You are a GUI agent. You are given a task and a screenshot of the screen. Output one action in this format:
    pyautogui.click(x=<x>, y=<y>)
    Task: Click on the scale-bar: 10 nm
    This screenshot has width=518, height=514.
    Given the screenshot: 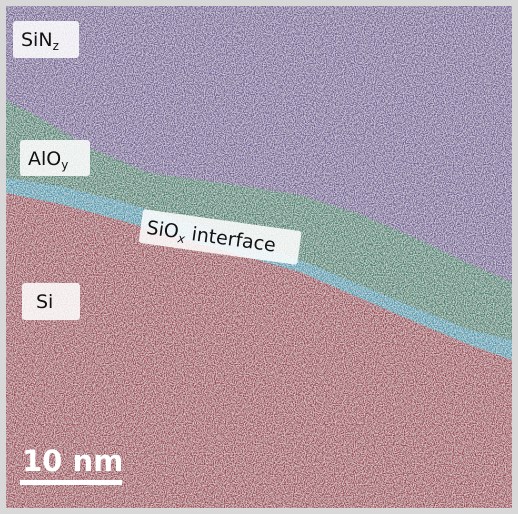 What is the action you would take?
    pyautogui.click(x=71, y=464)
    